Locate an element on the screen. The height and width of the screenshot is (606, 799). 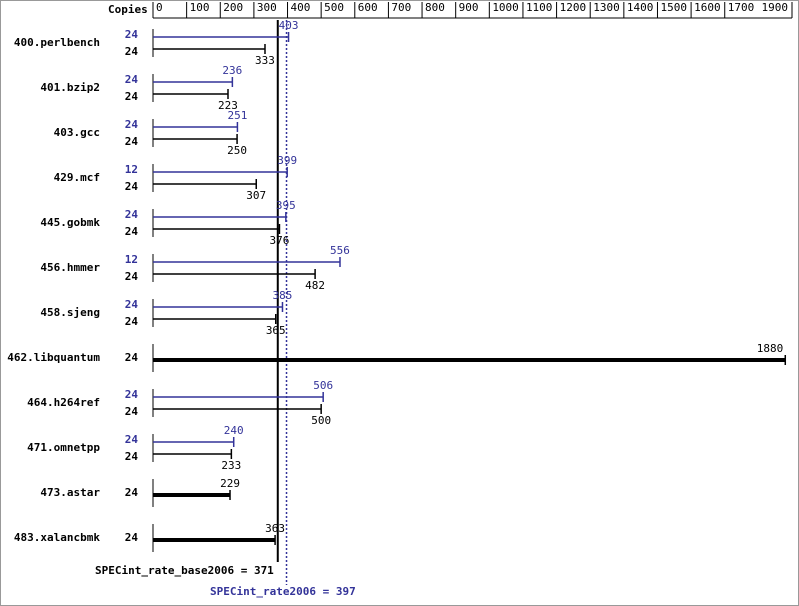
x-tick-label: 800 is located at coordinates (435, 7).